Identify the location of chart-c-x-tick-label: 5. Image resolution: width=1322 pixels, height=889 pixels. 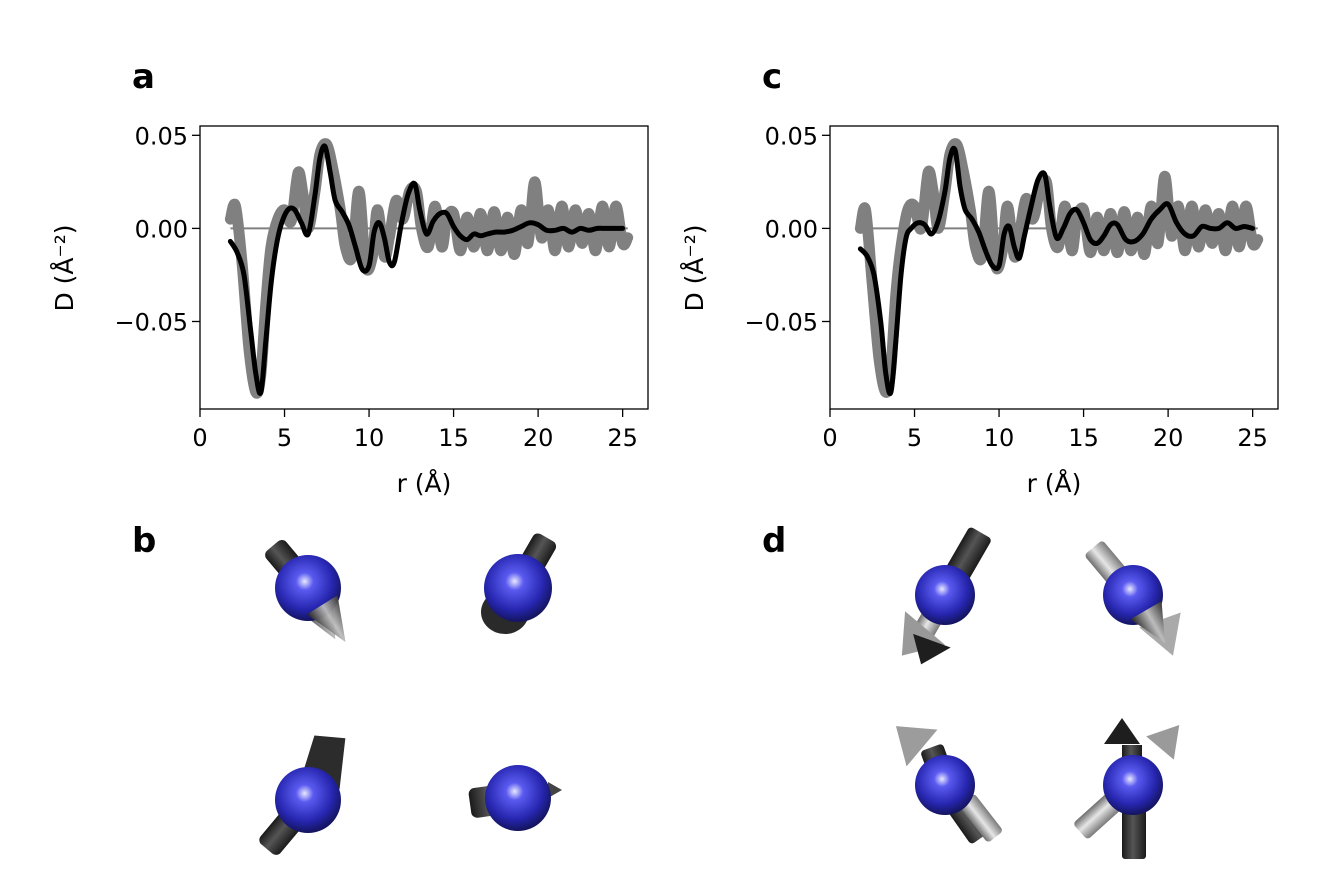
(914, 438).